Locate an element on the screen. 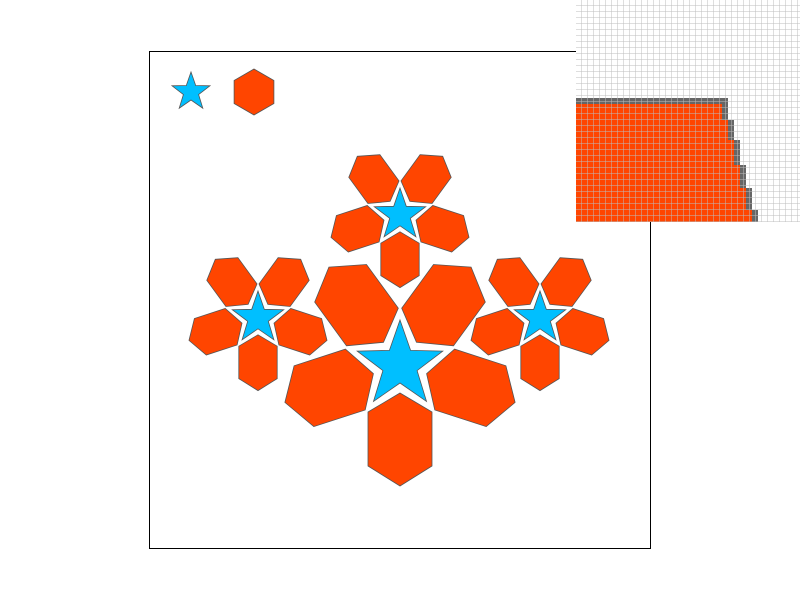 This screenshot has width=800, height=600. star-sample is located at coordinates (191, 90).